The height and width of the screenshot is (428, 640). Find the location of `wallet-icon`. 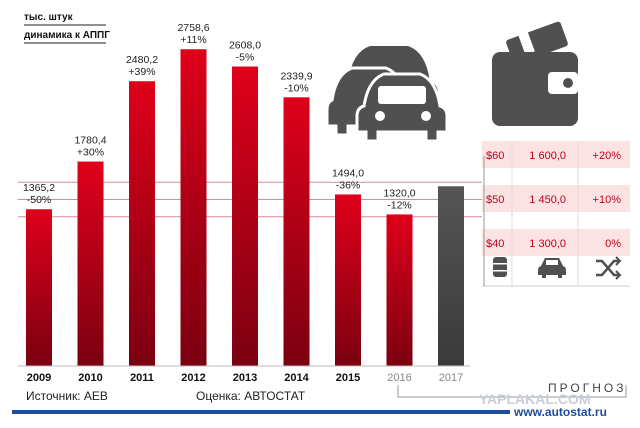

wallet-icon is located at coordinates (535, 73).